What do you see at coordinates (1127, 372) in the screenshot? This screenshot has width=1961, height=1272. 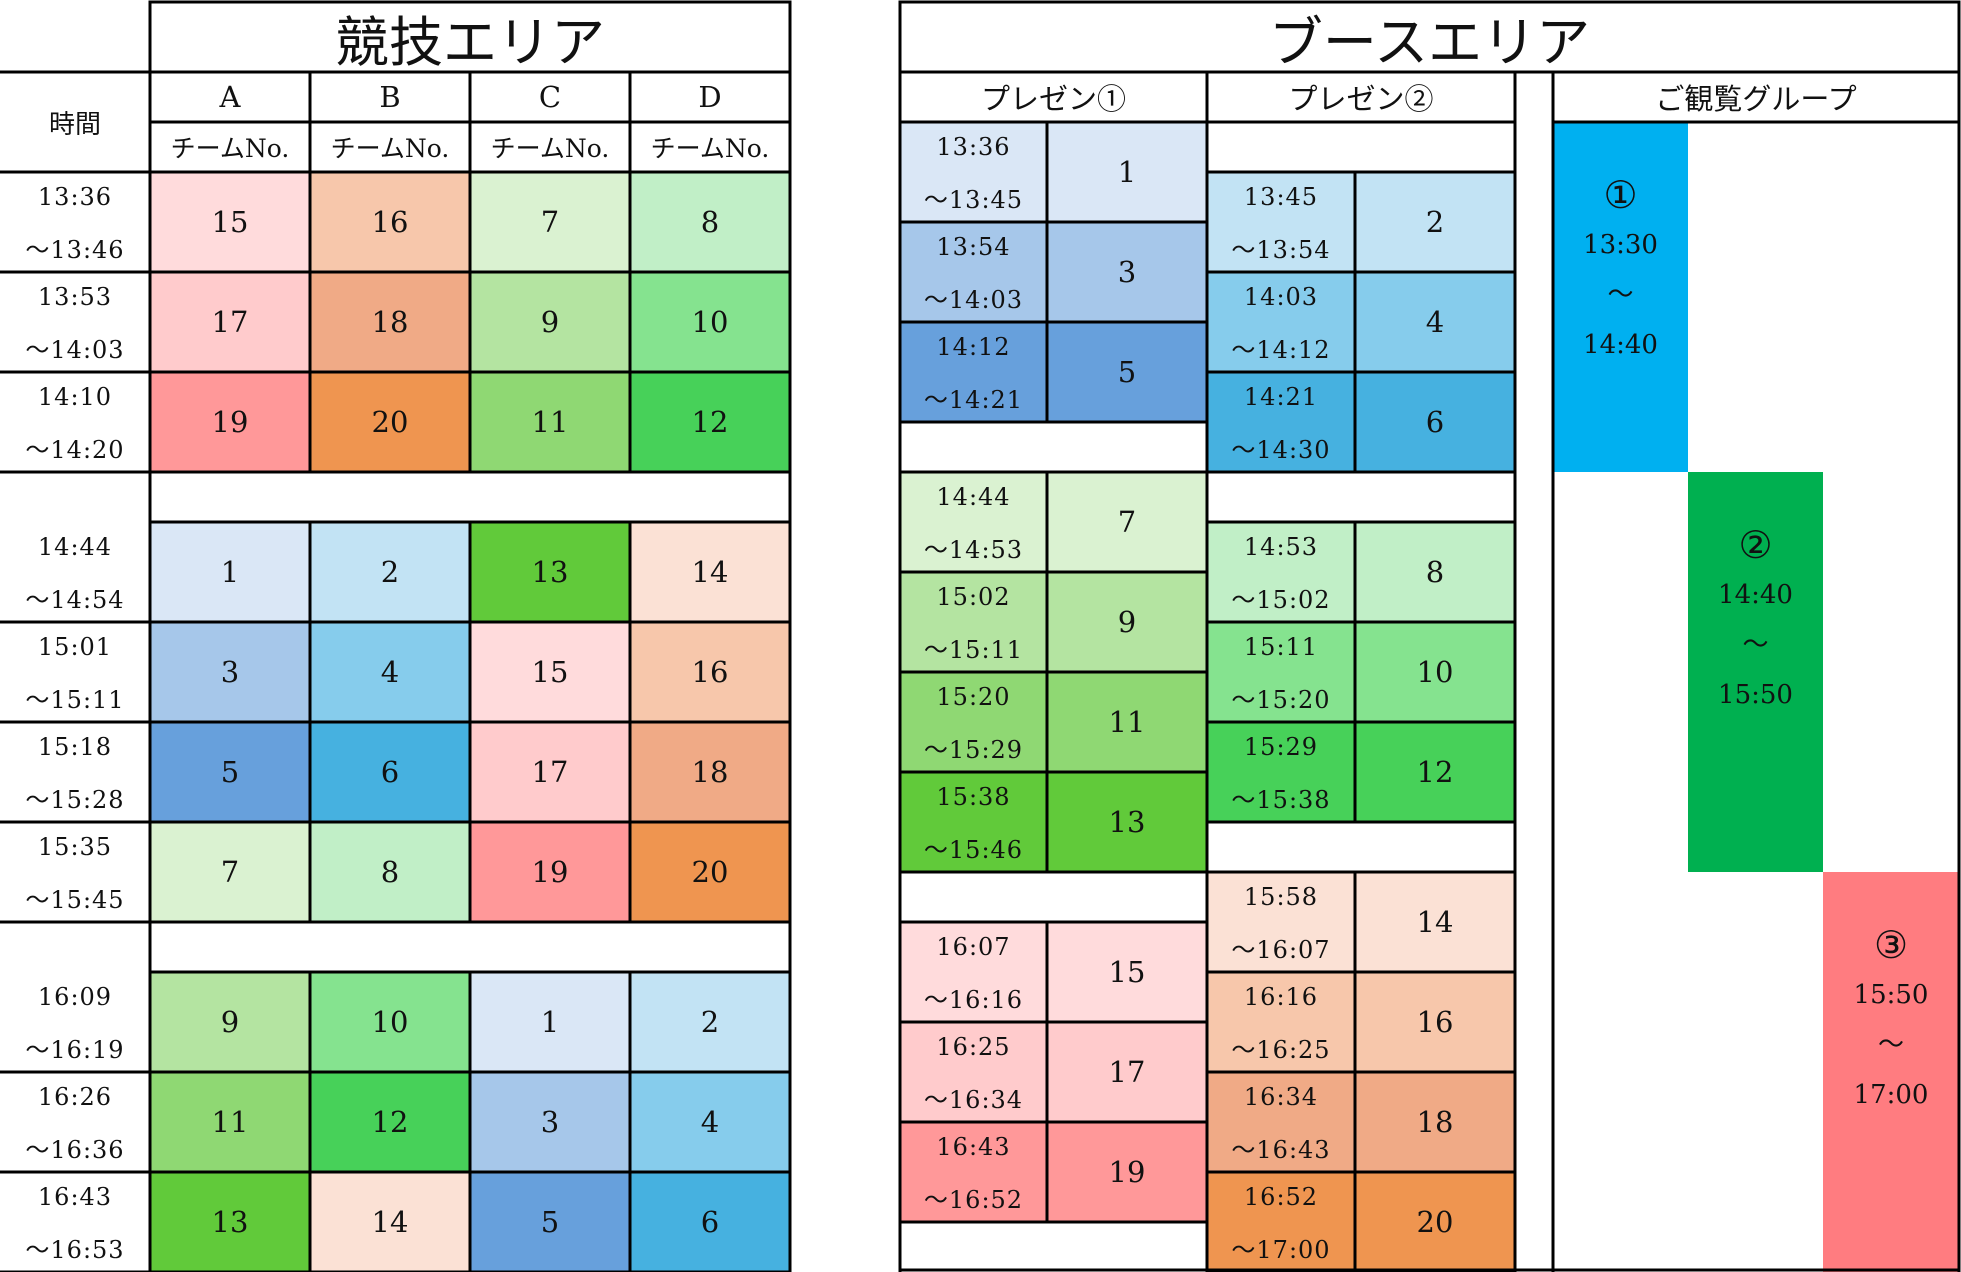 I see `team-number: 5` at bounding box center [1127, 372].